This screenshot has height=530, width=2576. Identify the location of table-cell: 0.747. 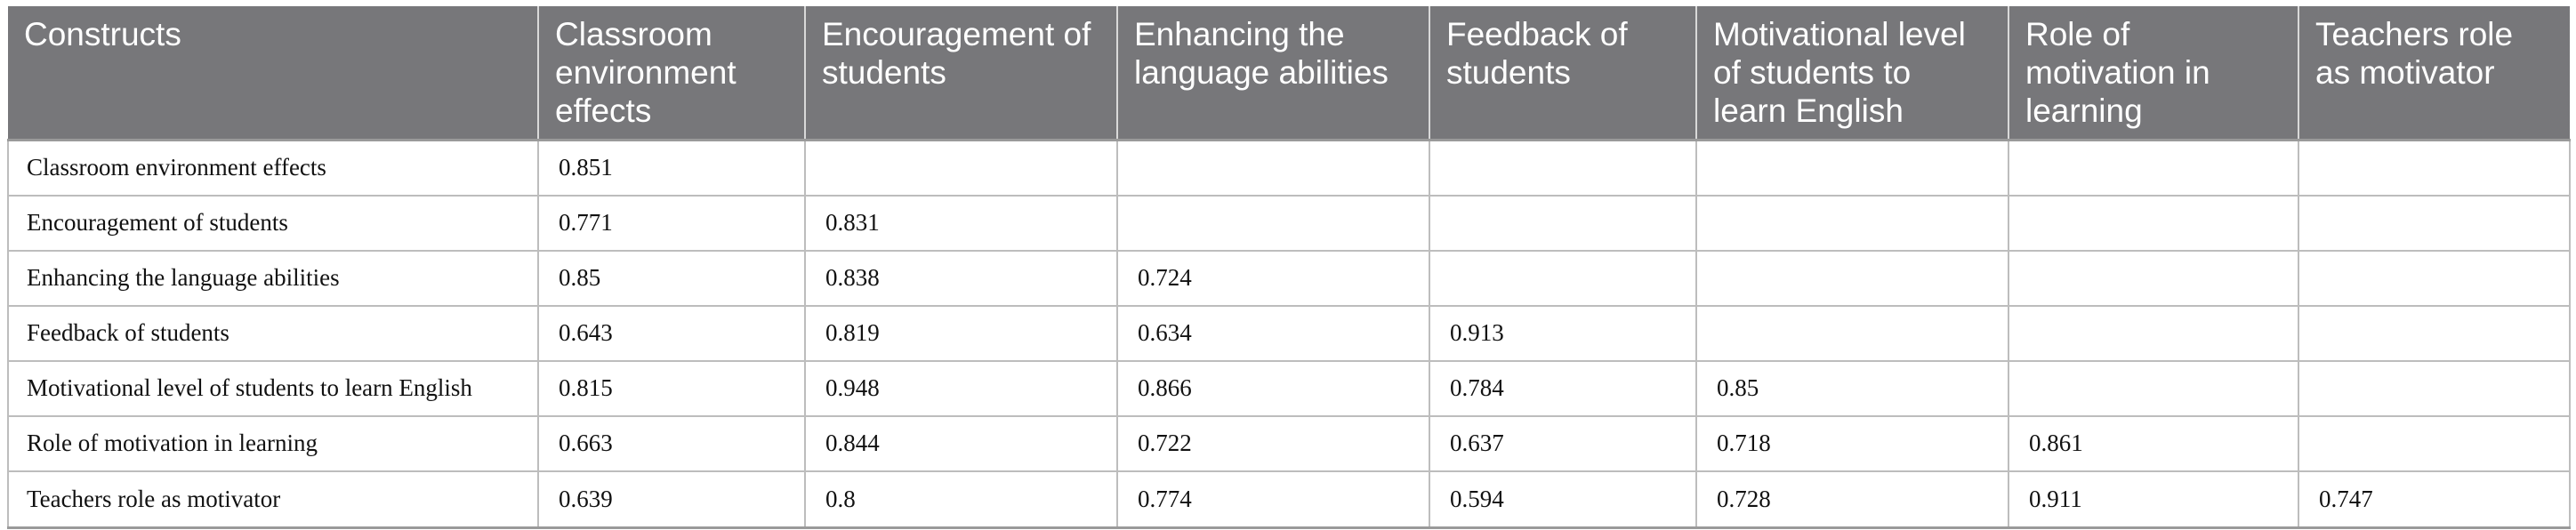
(2434, 499).